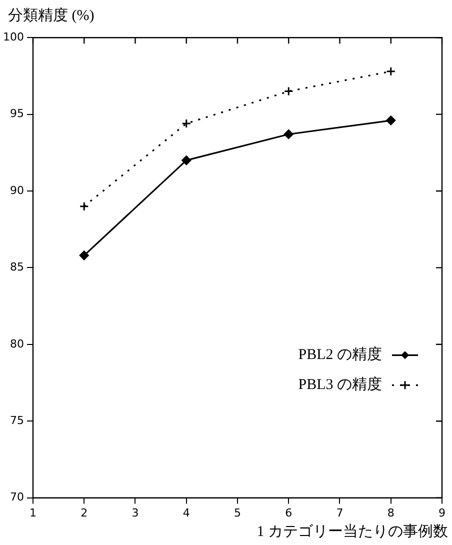  Describe the element at coordinates (186, 513) in the screenshot. I see `x-tick-label: 4` at that location.